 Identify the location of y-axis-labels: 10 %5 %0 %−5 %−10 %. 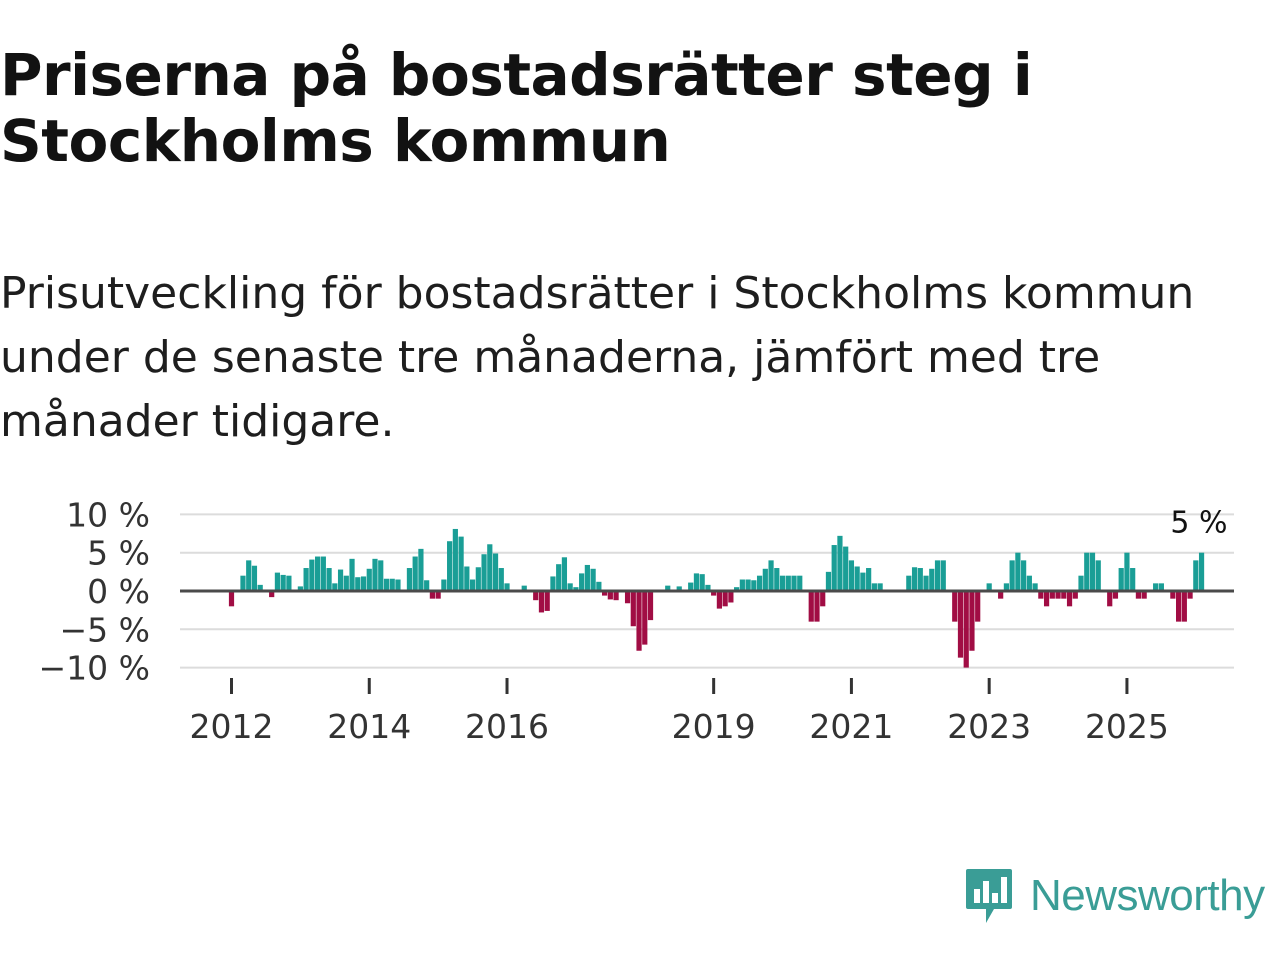
(95, 591).